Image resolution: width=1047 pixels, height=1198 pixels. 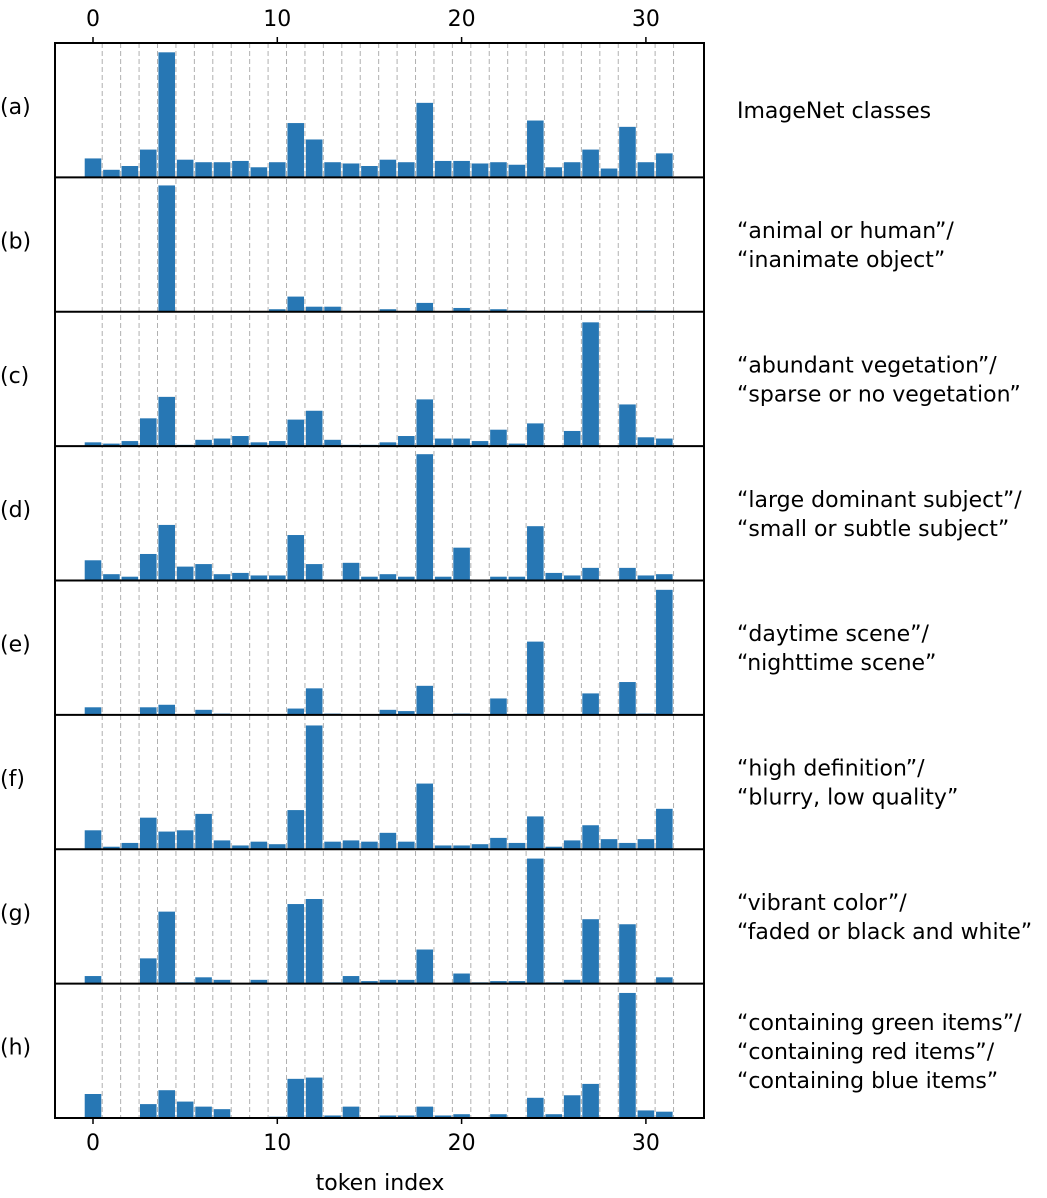 What do you see at coordinates (847, 798) in the screenshot?
I see `panel-description: “blurry, low quality”` at bounding box center [847, 798].